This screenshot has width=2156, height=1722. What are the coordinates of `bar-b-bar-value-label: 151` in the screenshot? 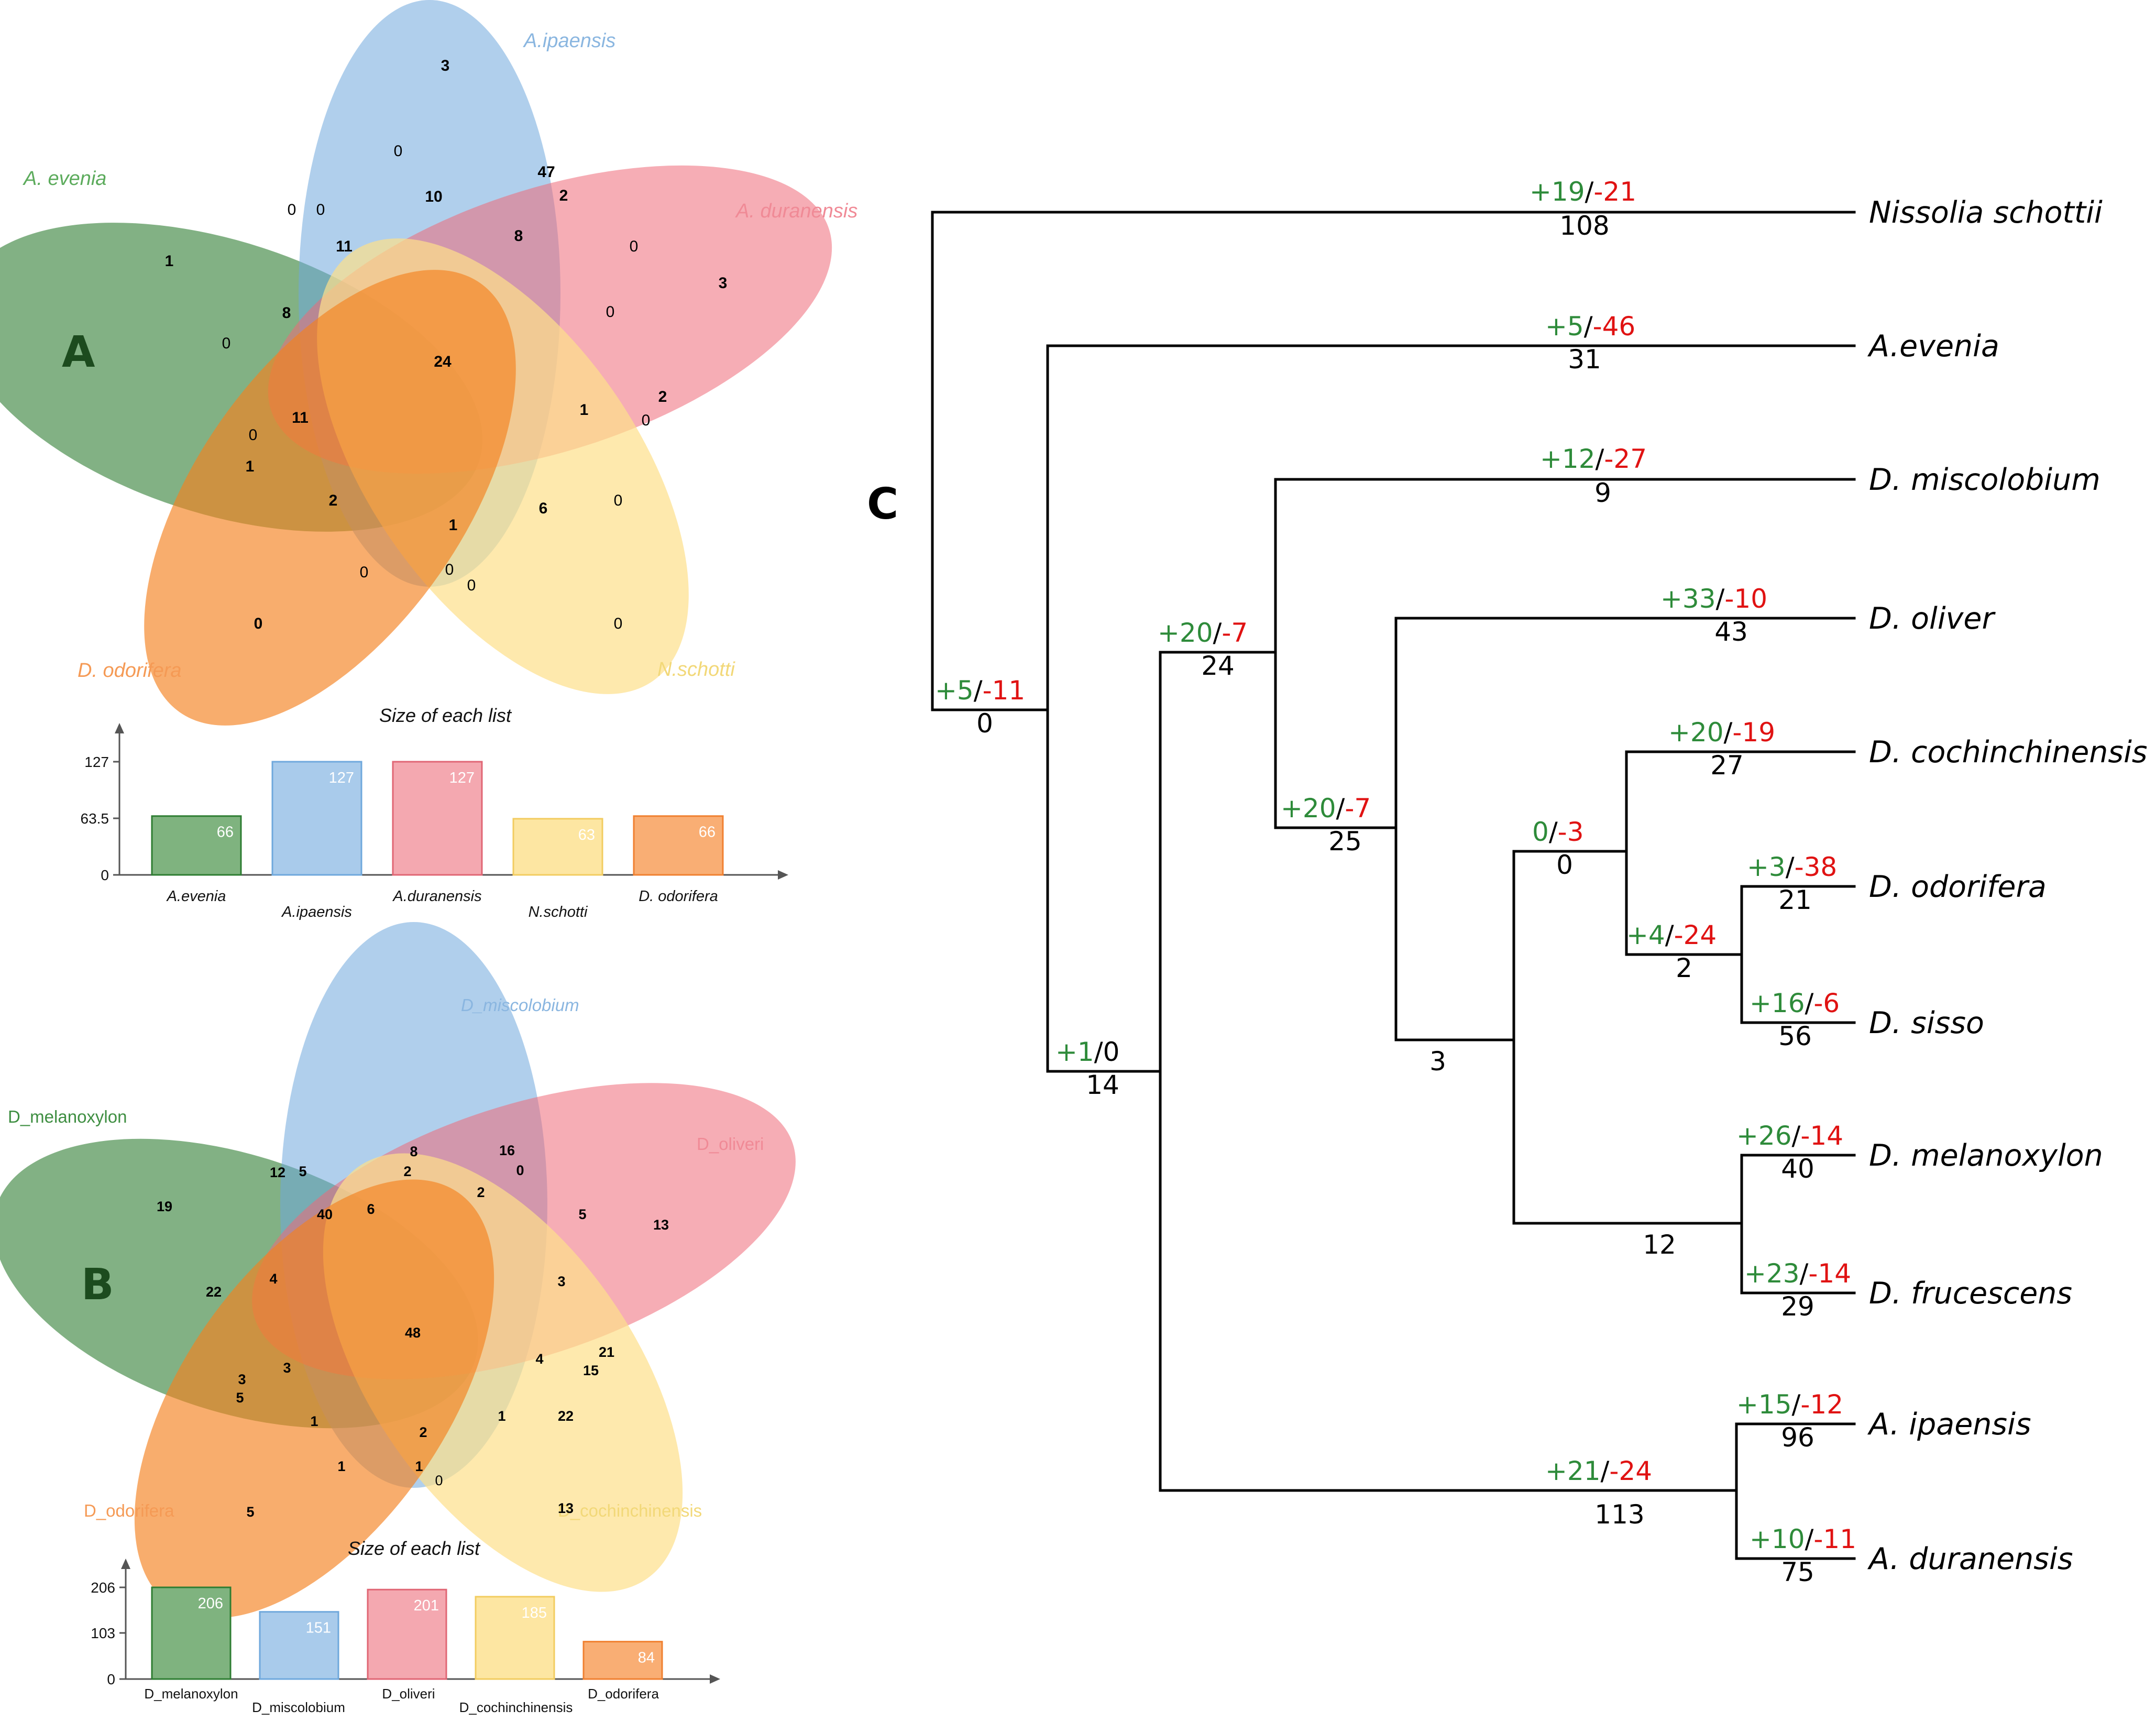 It's located at (319, 1628).